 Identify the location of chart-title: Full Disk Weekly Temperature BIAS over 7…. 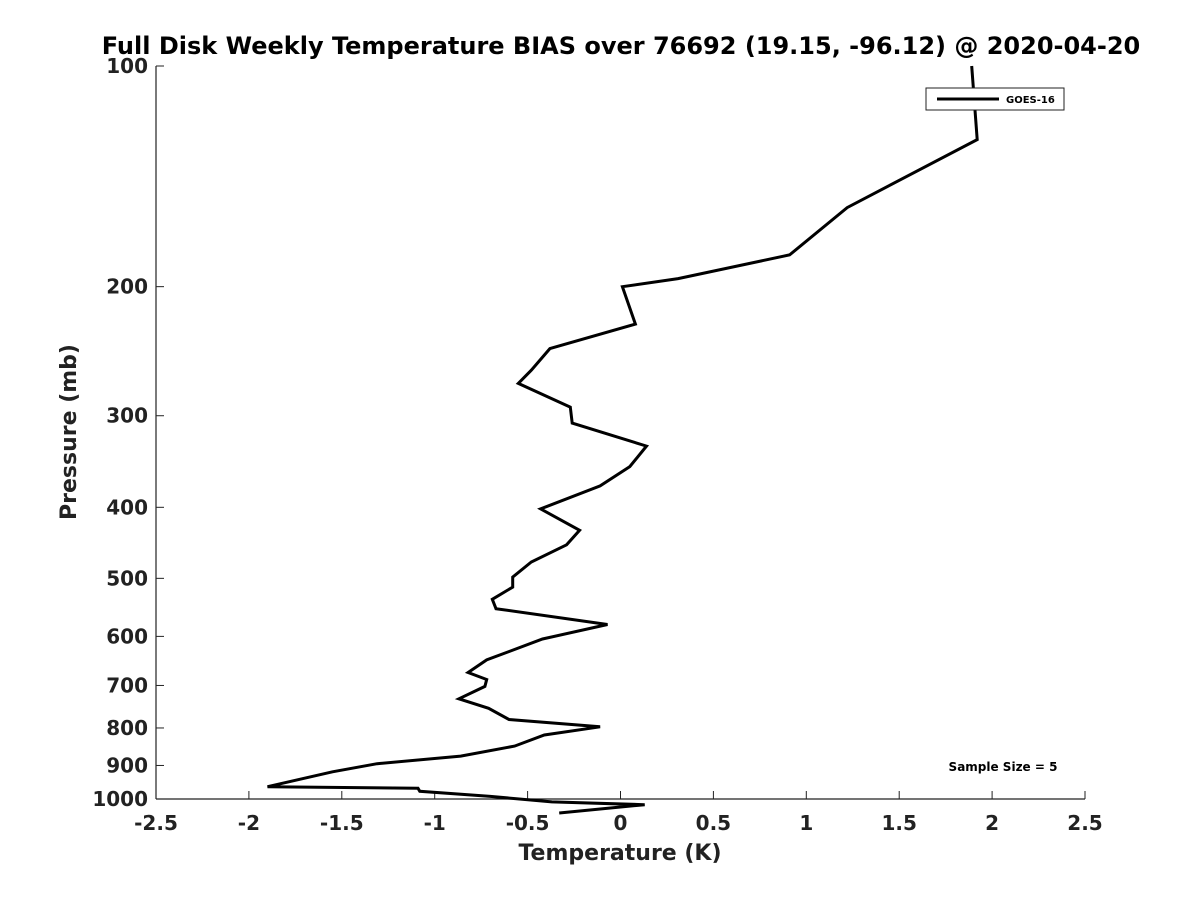
(621, 46).